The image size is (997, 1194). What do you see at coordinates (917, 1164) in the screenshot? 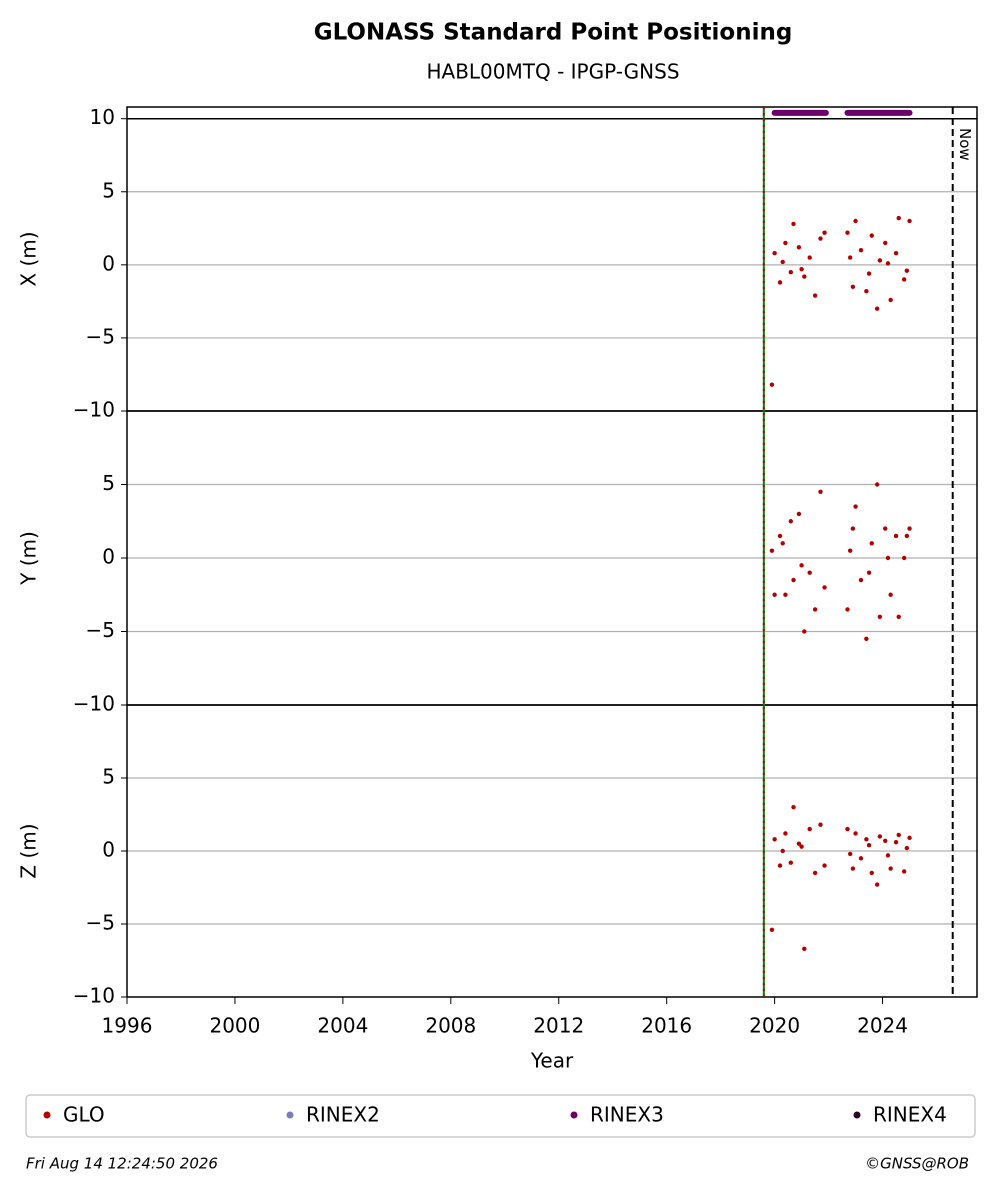
I see `footer-credit: ©GNSS@ROB` at bounding box center [917, 1164].